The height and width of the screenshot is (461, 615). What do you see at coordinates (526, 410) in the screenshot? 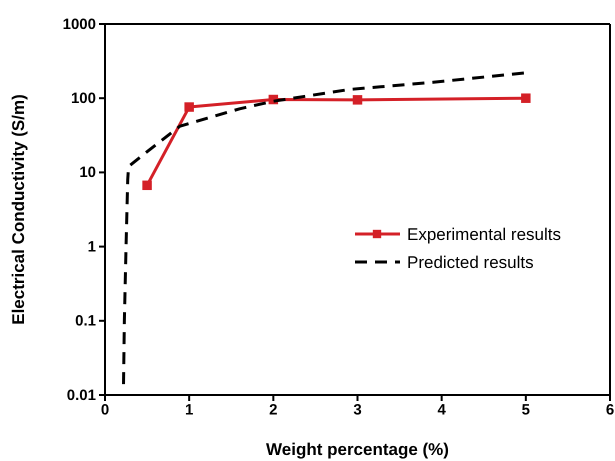
I see `x-tick-label: 5` at bounding box center [526, 410].